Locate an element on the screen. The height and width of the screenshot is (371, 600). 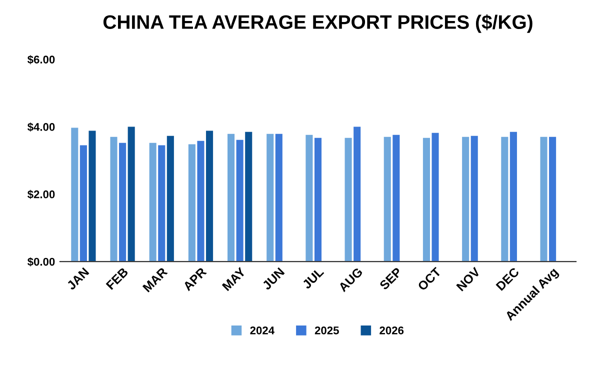
y-tick-label: $2.00 is located at coordinates (41, 195).